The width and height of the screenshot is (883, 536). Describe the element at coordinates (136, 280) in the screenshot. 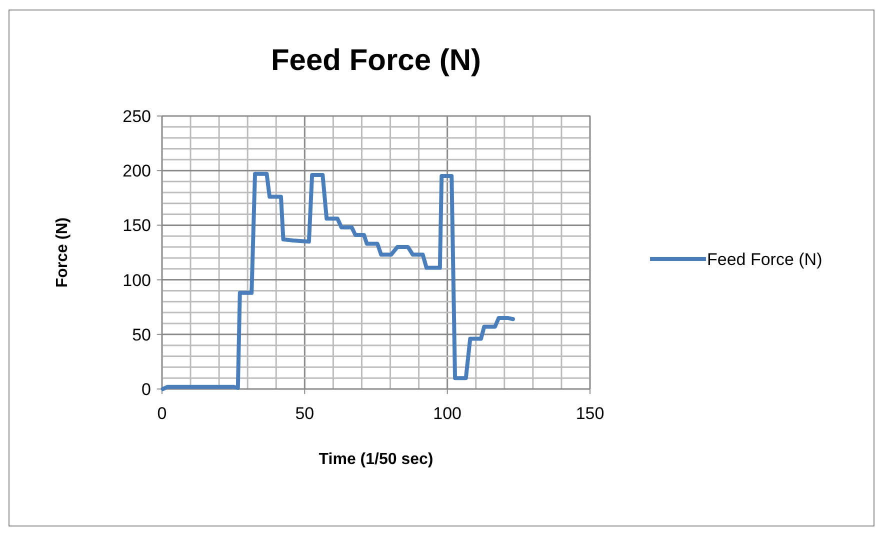

I see `y-tick-label: 100` at that location.